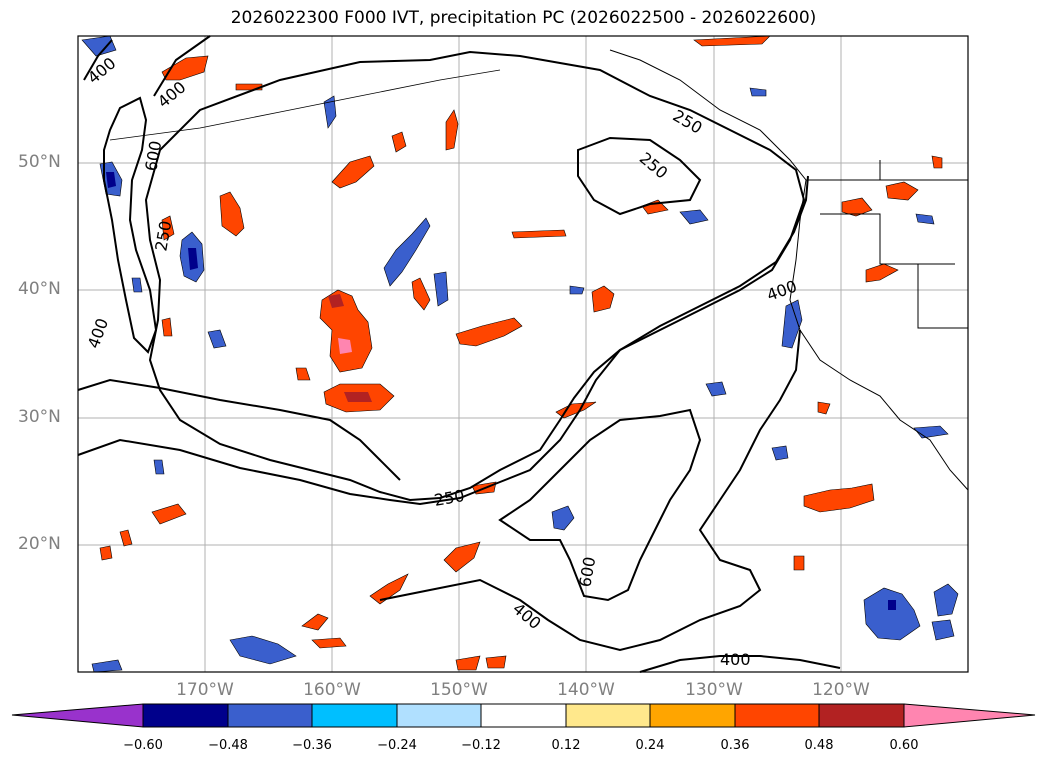  I want to click on colorbar, so click(523, 715).